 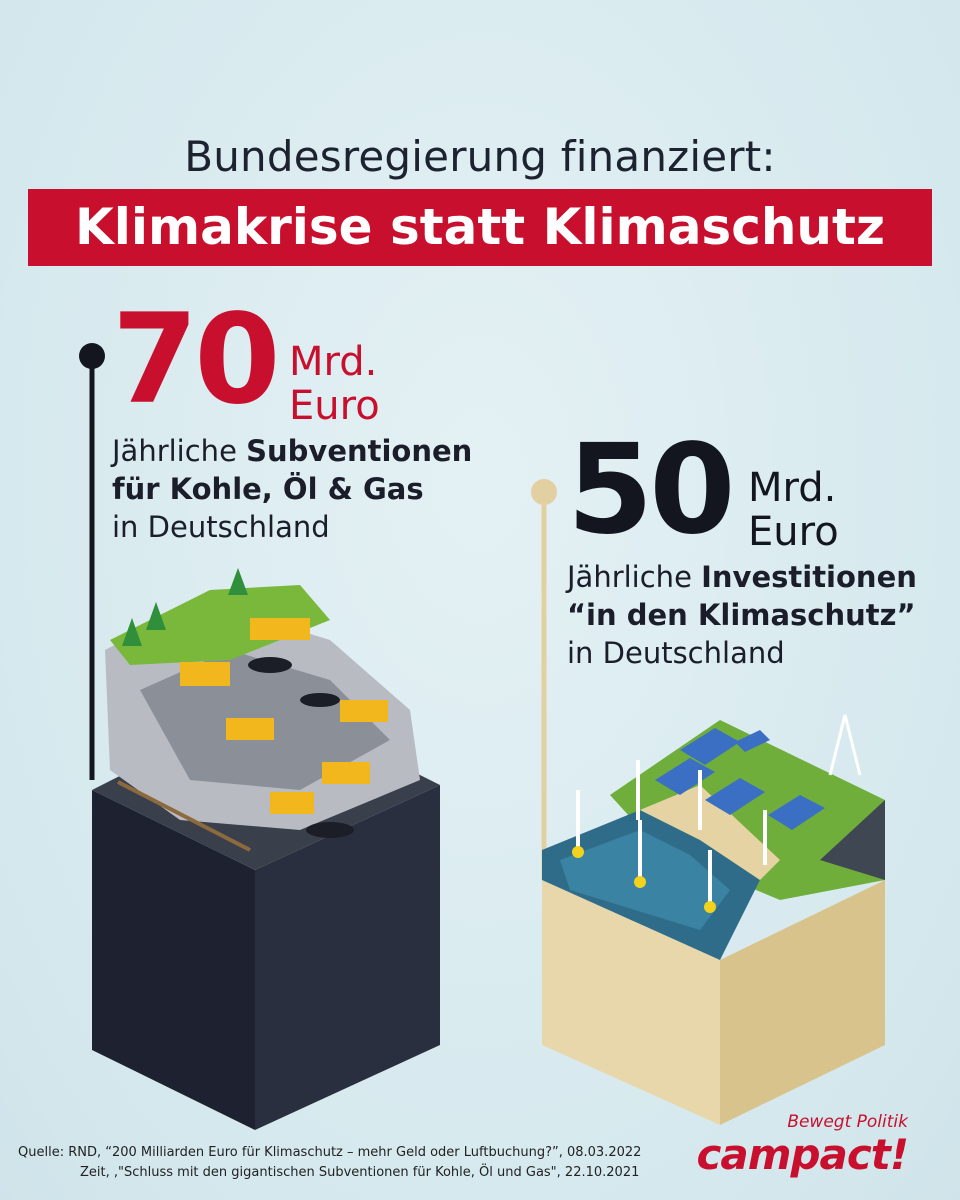 I want to click on campact-logo: campact!, so click(x=802, y=1154).